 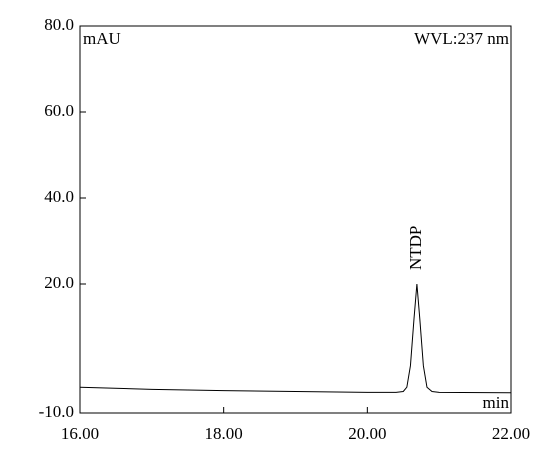 What do you see at coordinates (102, 38) in the screenshot?
I see `y-unit-label: mAU` at bounding box center [102, 38].